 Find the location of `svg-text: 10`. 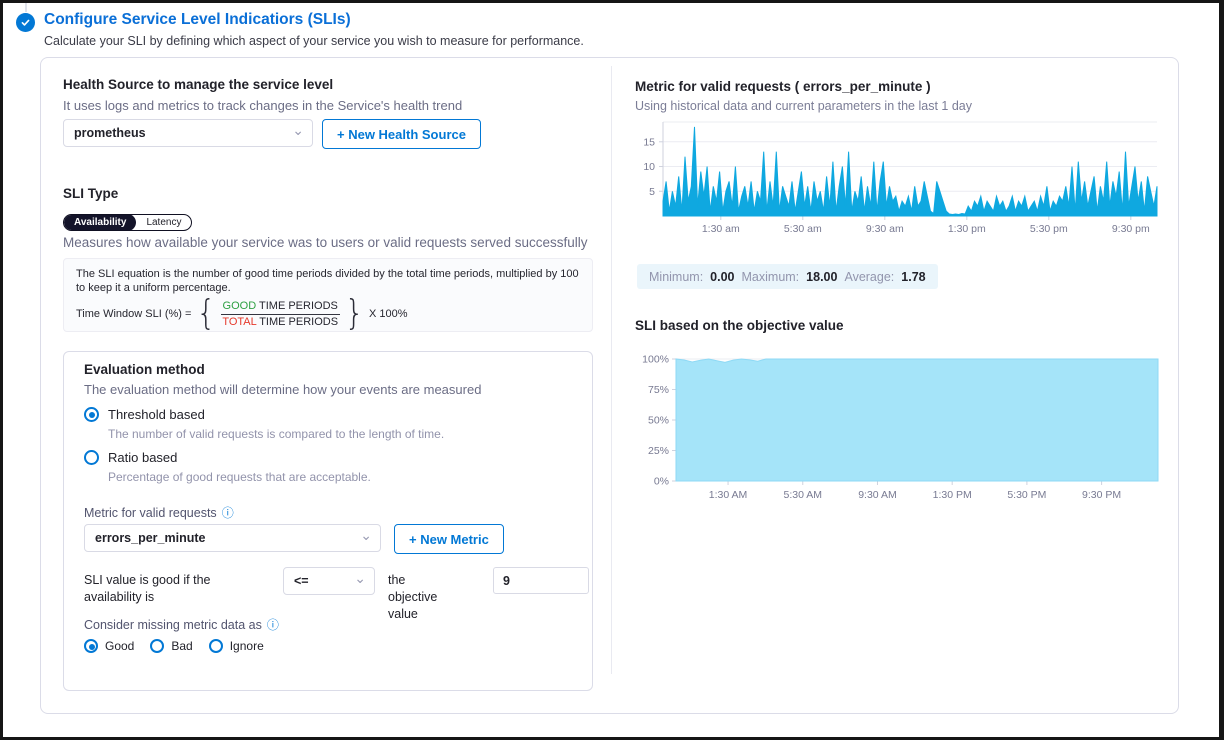

svg-text: 10 is located at coordinates (649, 167).